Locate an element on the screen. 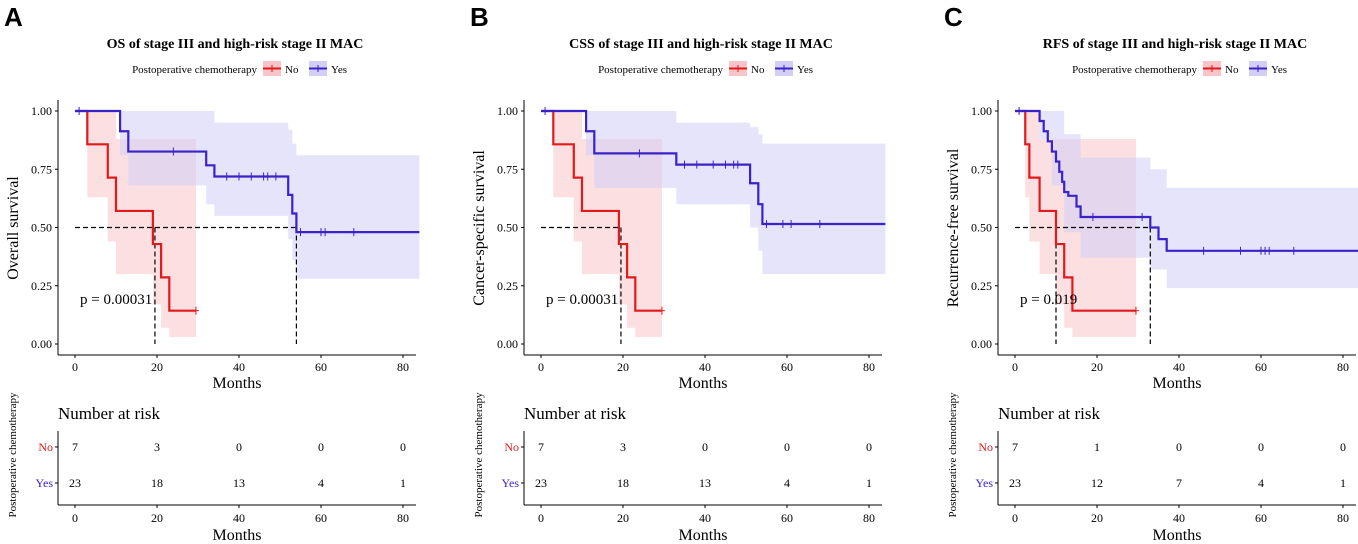 The height and width of the screenshot is (544, 1358). y-axis-title: Cancer-specific survival is located at coordinates (479, 228).